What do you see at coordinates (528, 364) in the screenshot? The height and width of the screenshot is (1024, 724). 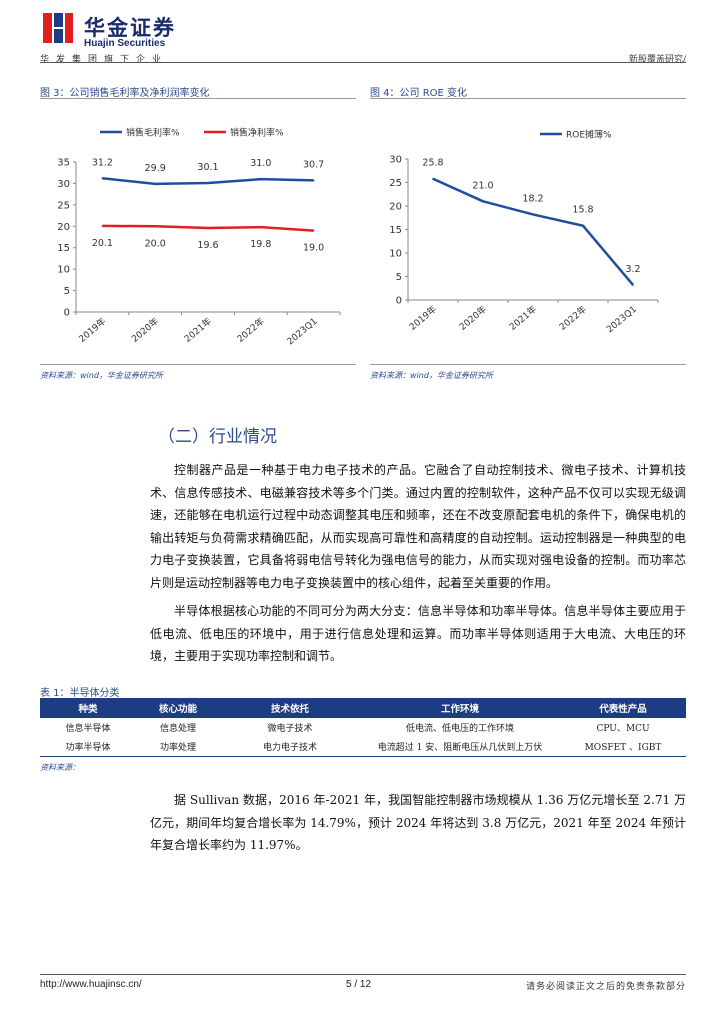 I see `figure-4-source-rule` at bounding box center [528, 364].